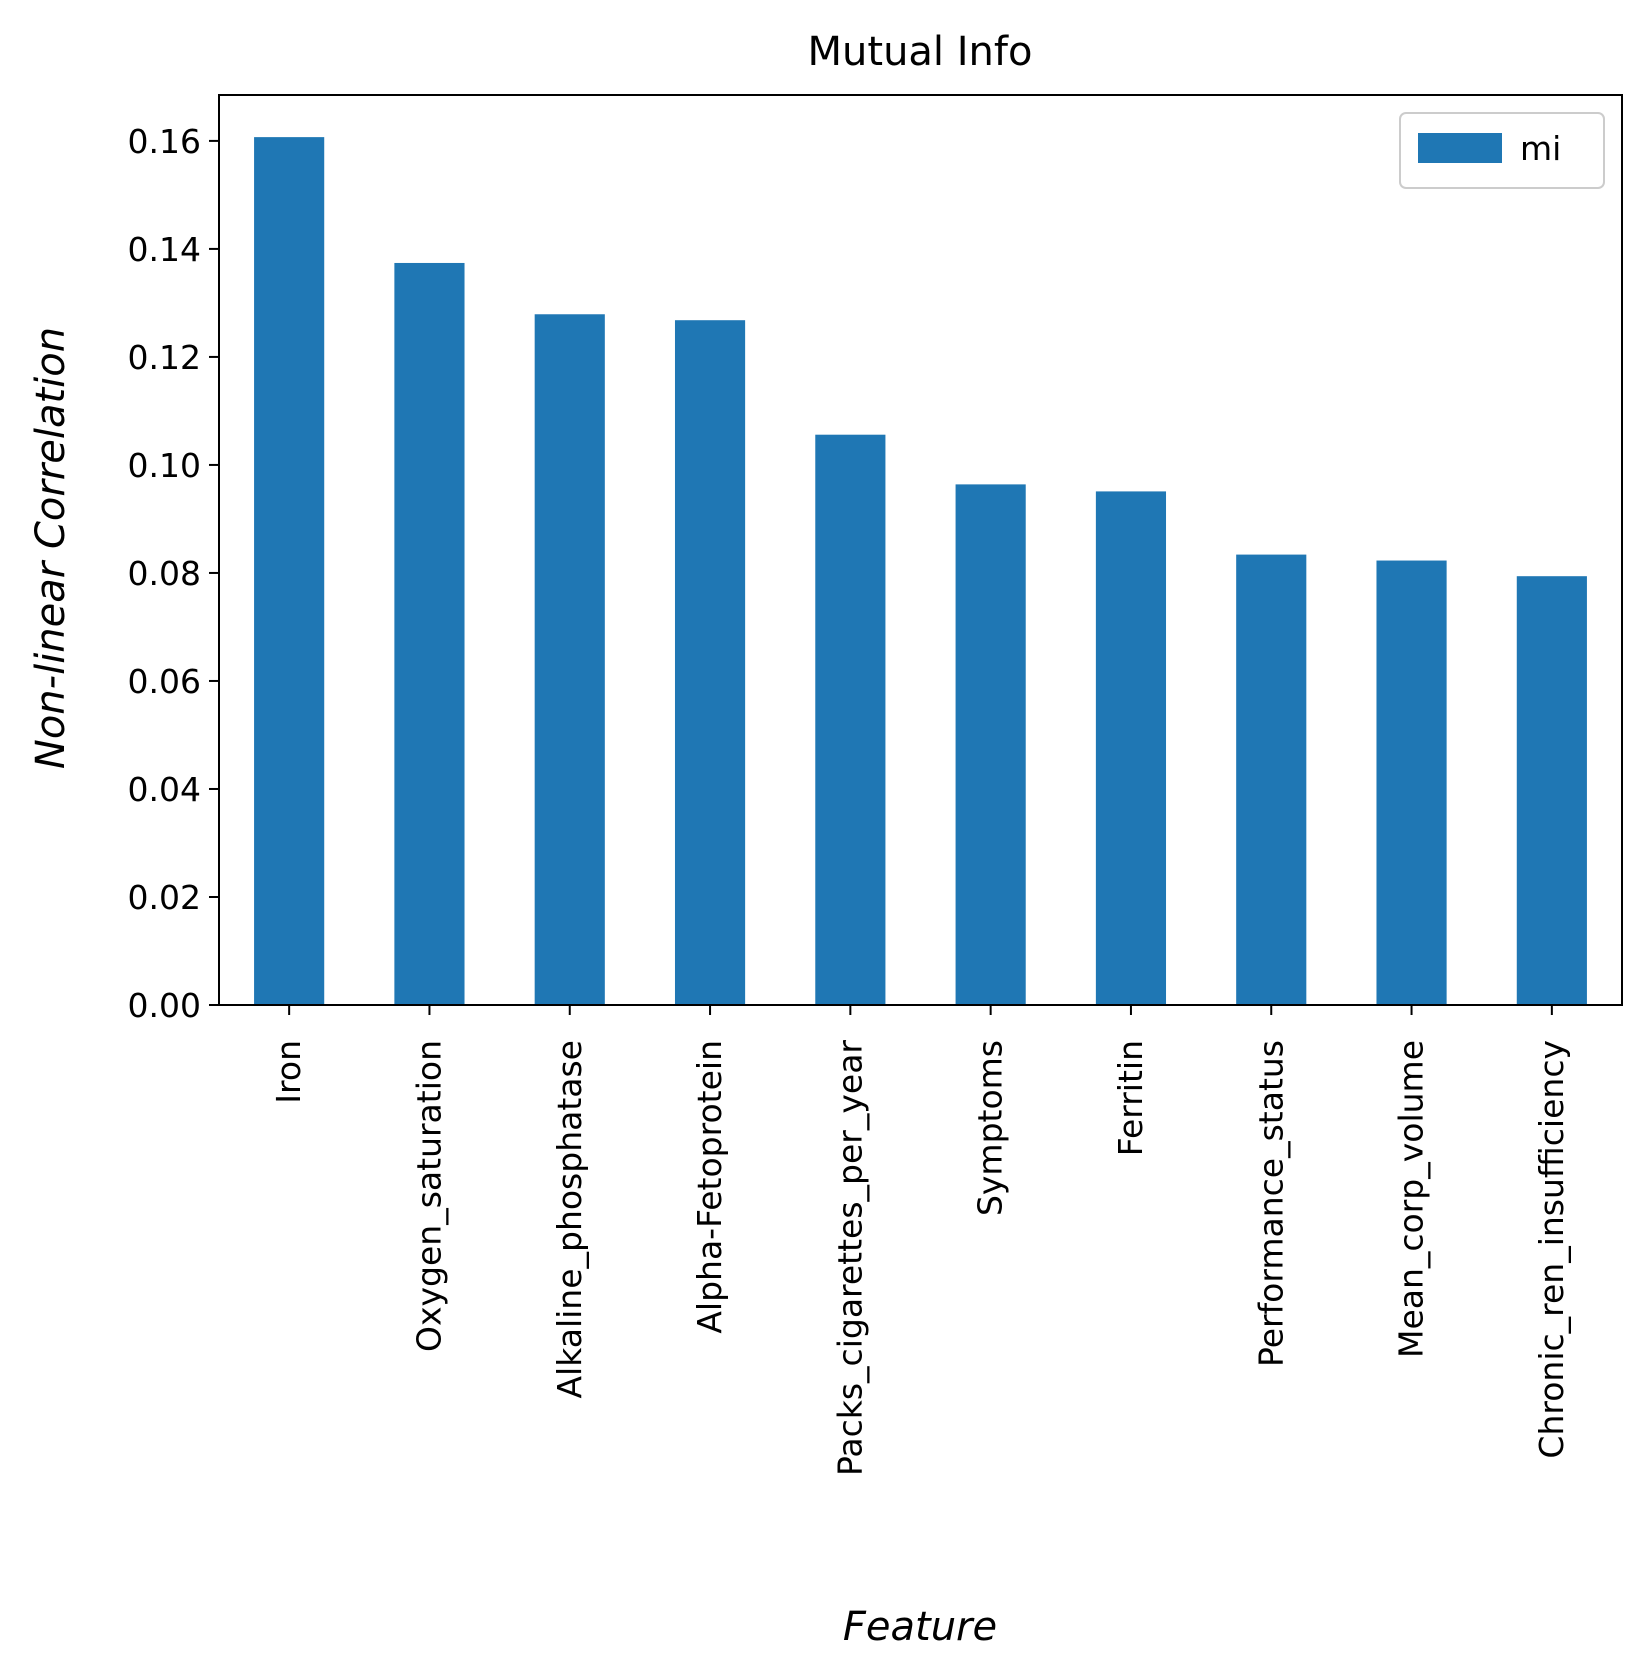  Describe the element at coordinates (164, 357) in the screenshot. I see `y-tick-label-6: 0.12` at that location.